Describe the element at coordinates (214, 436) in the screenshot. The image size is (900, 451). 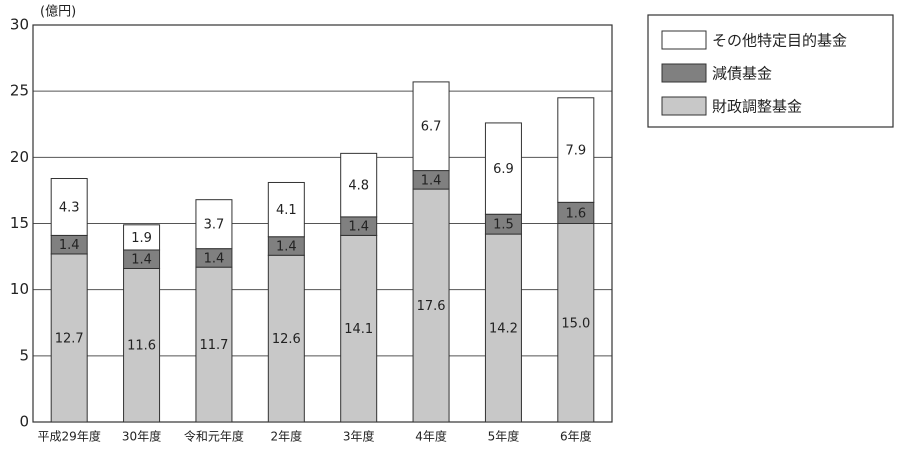
I see `x-tick-label: 令和元年度` at that location.